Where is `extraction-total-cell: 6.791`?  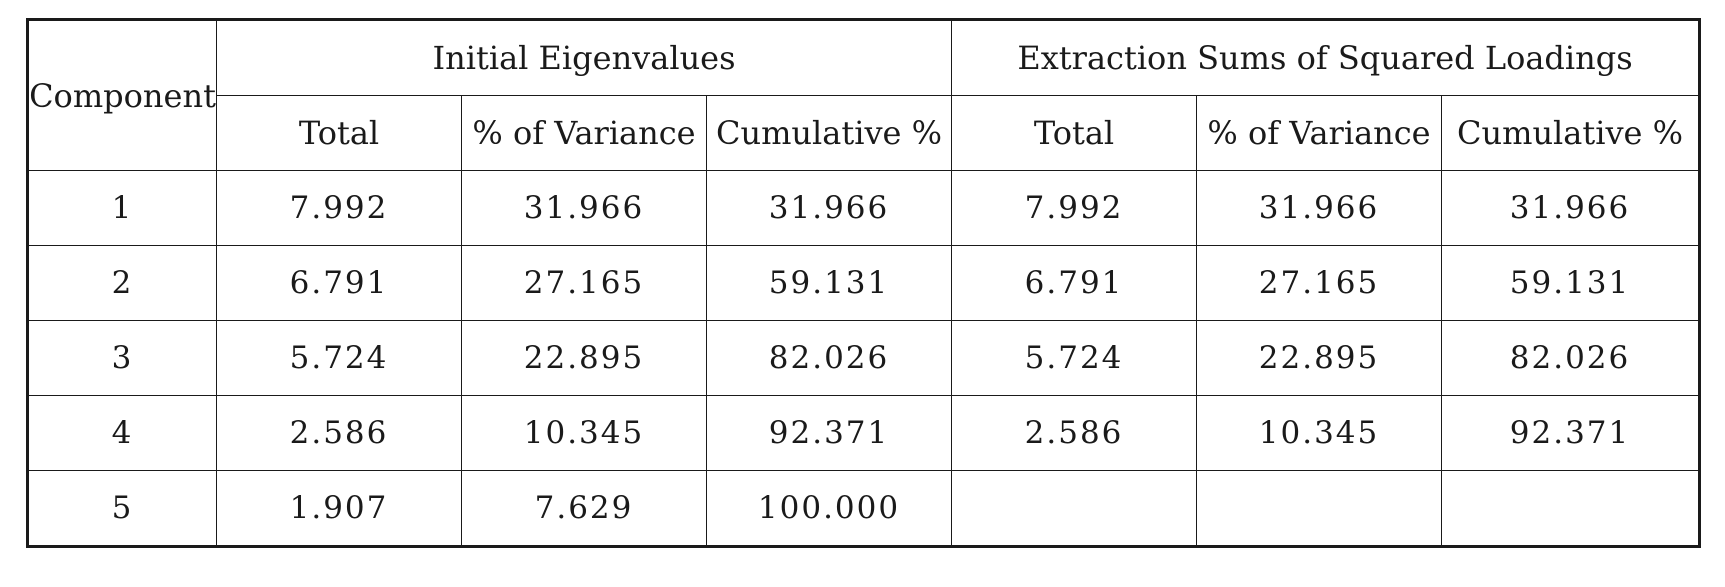 extraction-total-cell: 6.791 is located at coordinates (1074, 283).